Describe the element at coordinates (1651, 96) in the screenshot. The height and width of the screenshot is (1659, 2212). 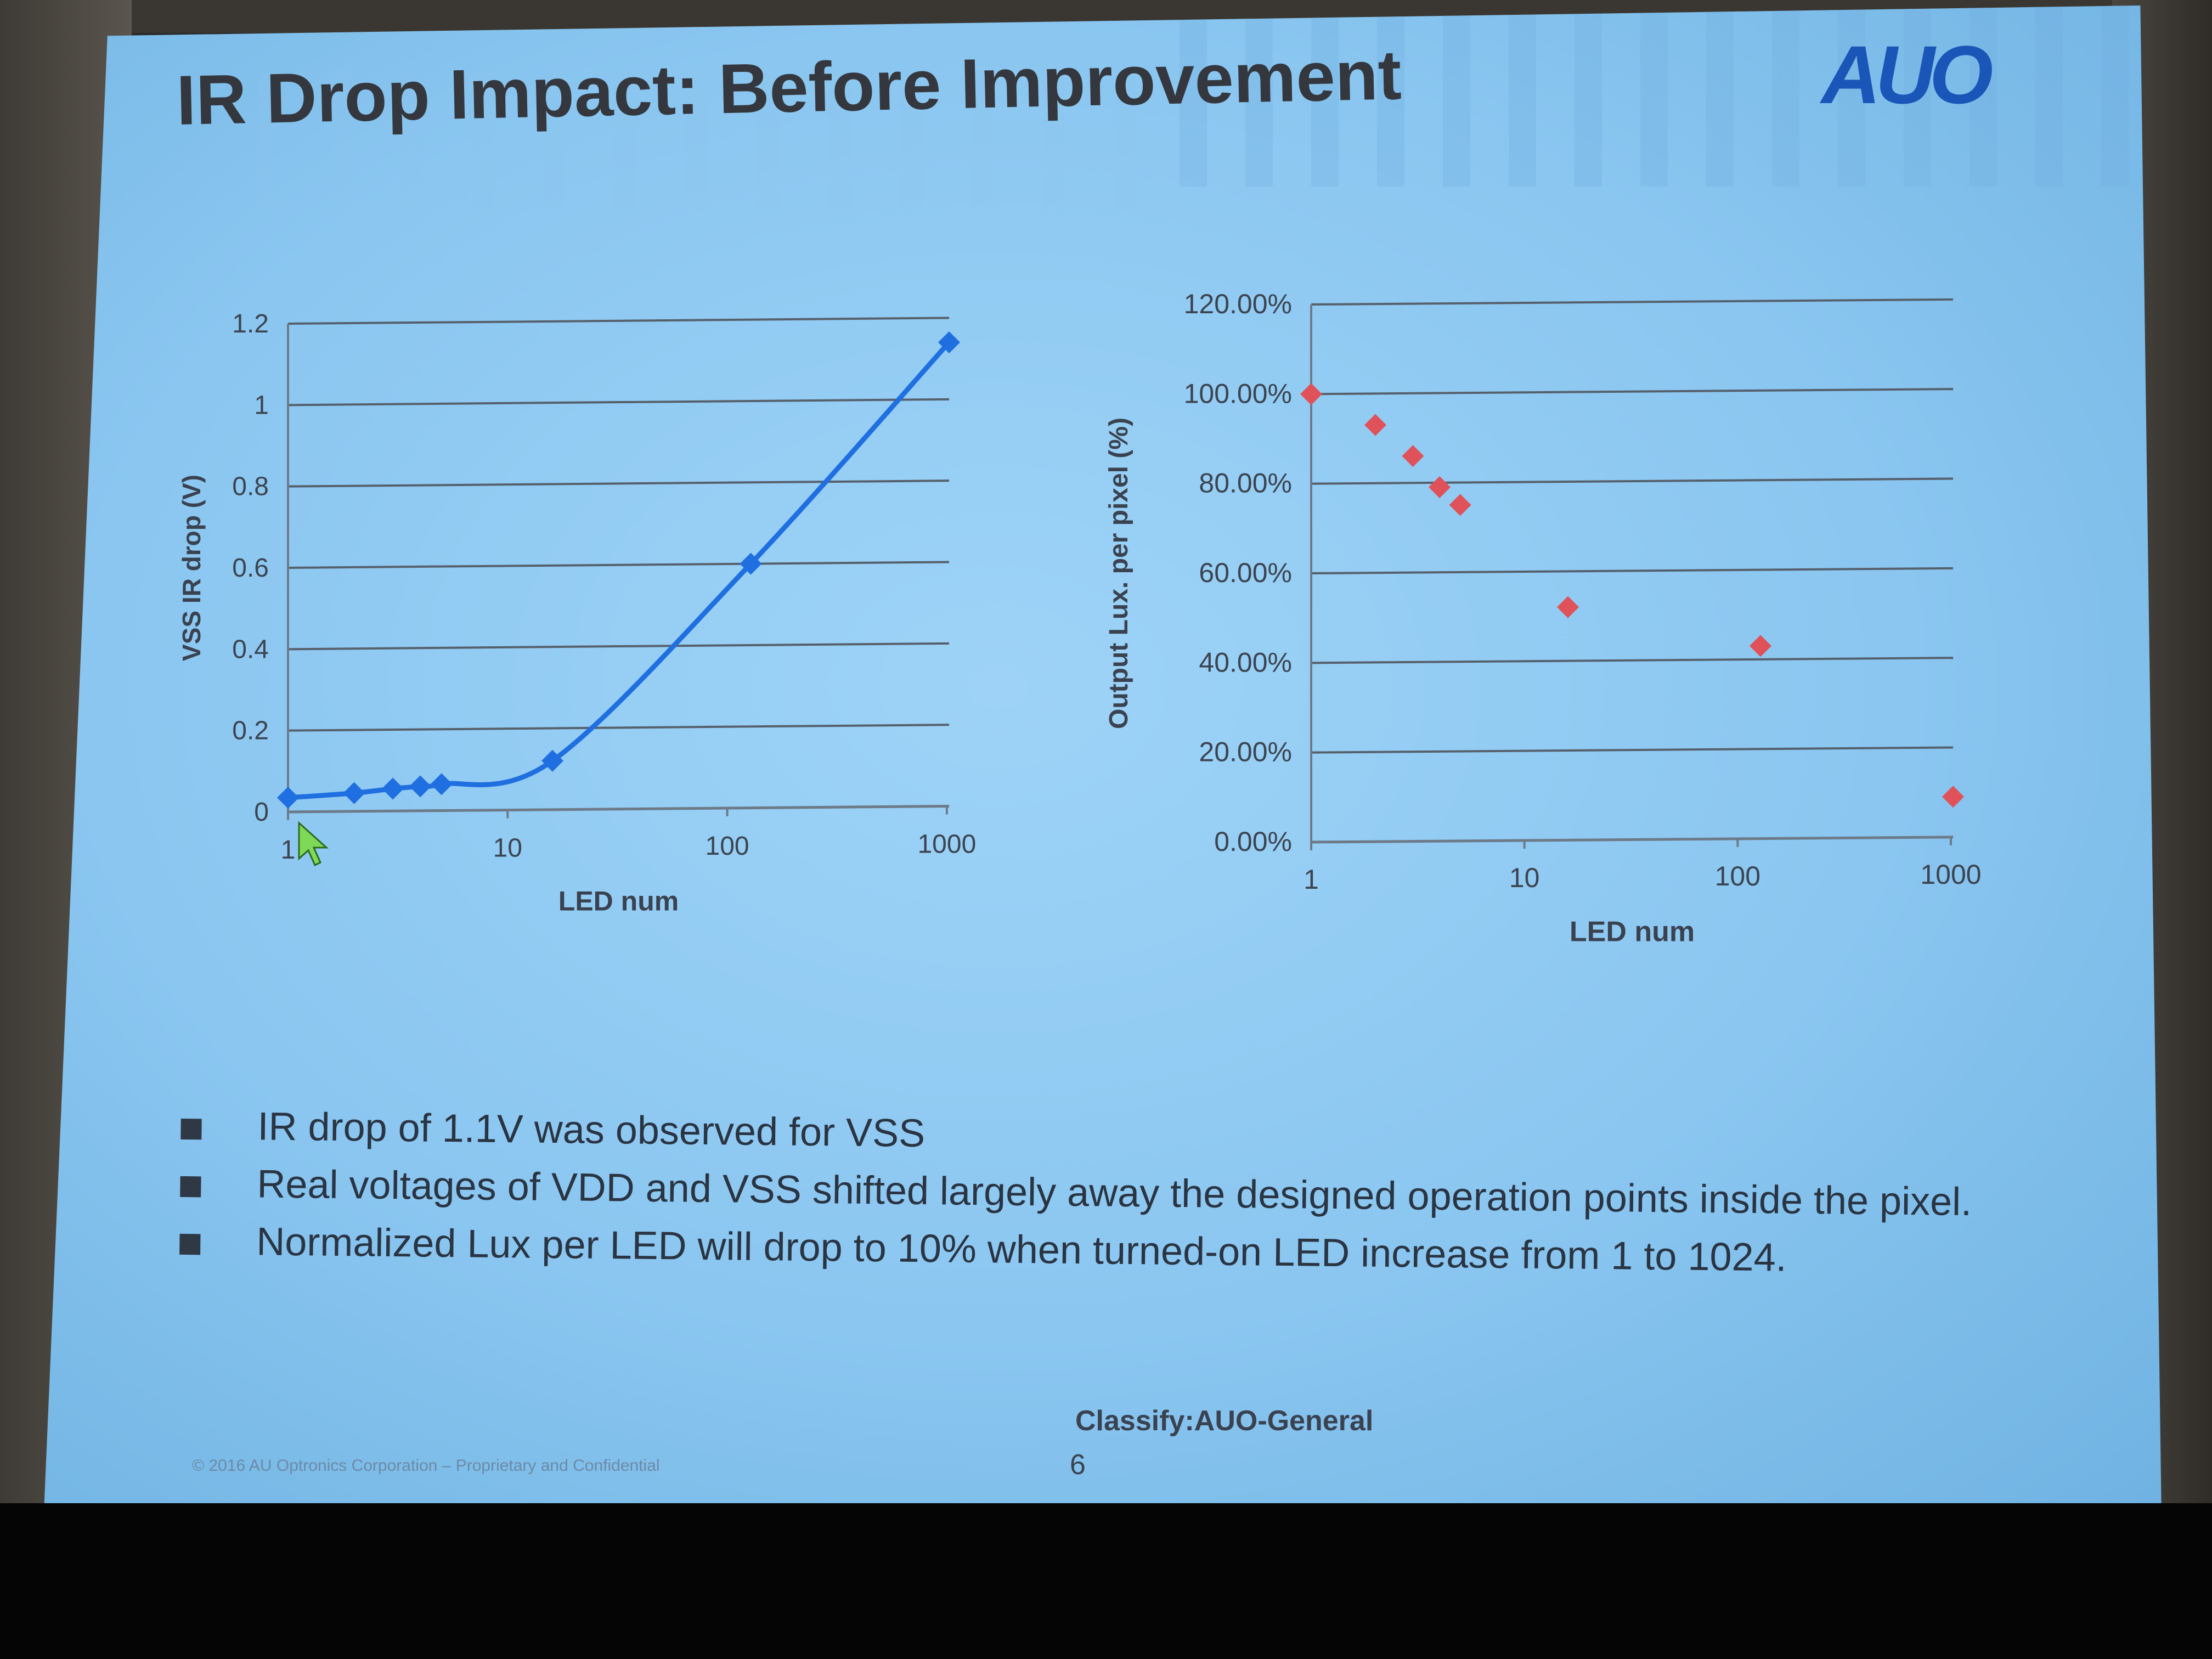
I see `slide-header-pattern` at that location.